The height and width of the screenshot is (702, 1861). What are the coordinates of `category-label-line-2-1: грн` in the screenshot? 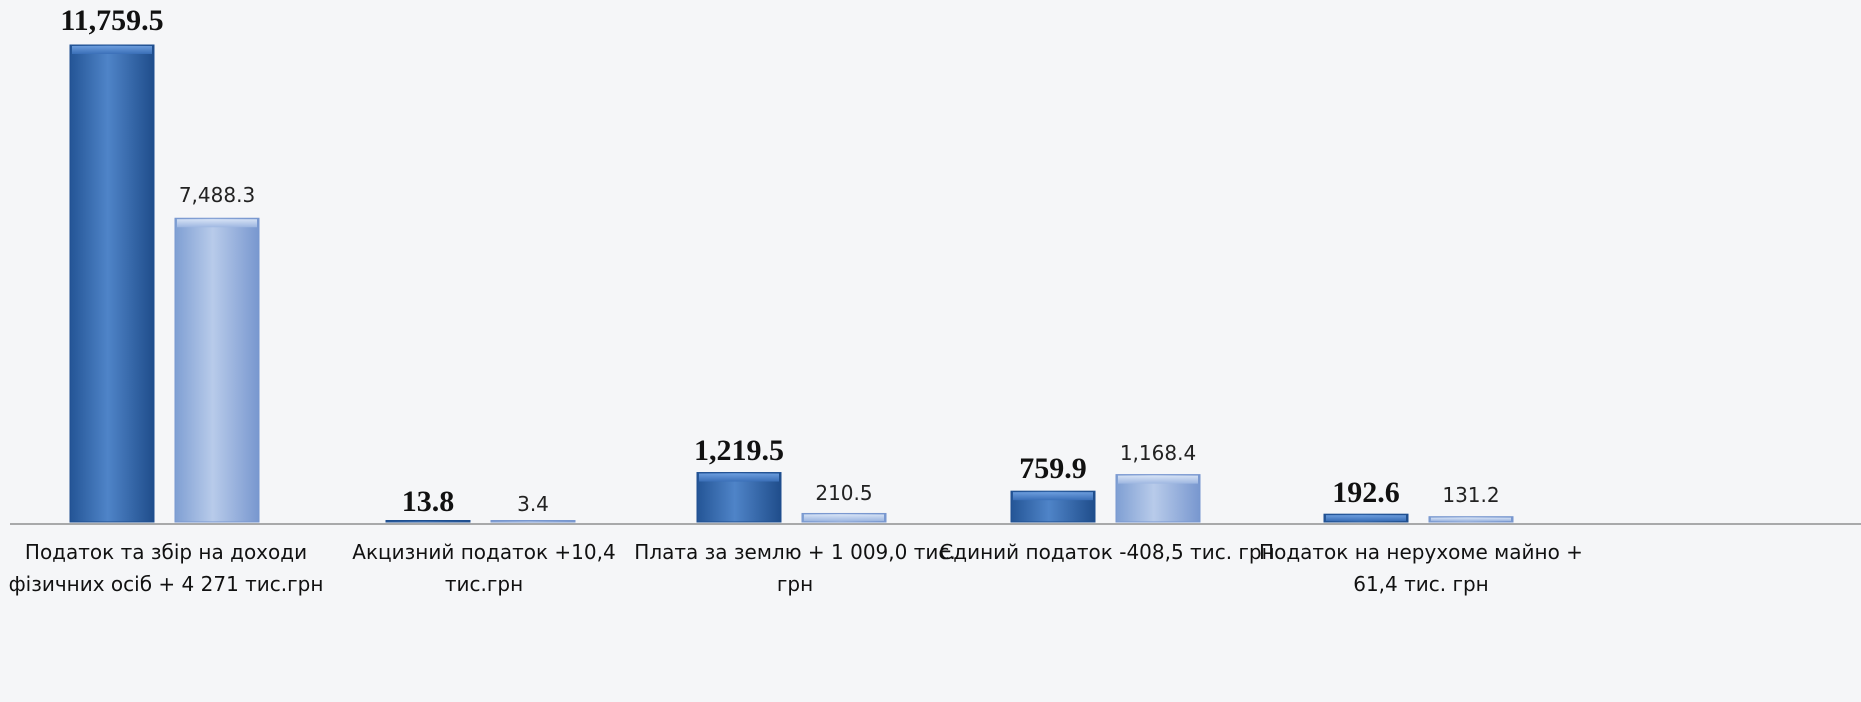 It's located at (795, 584).